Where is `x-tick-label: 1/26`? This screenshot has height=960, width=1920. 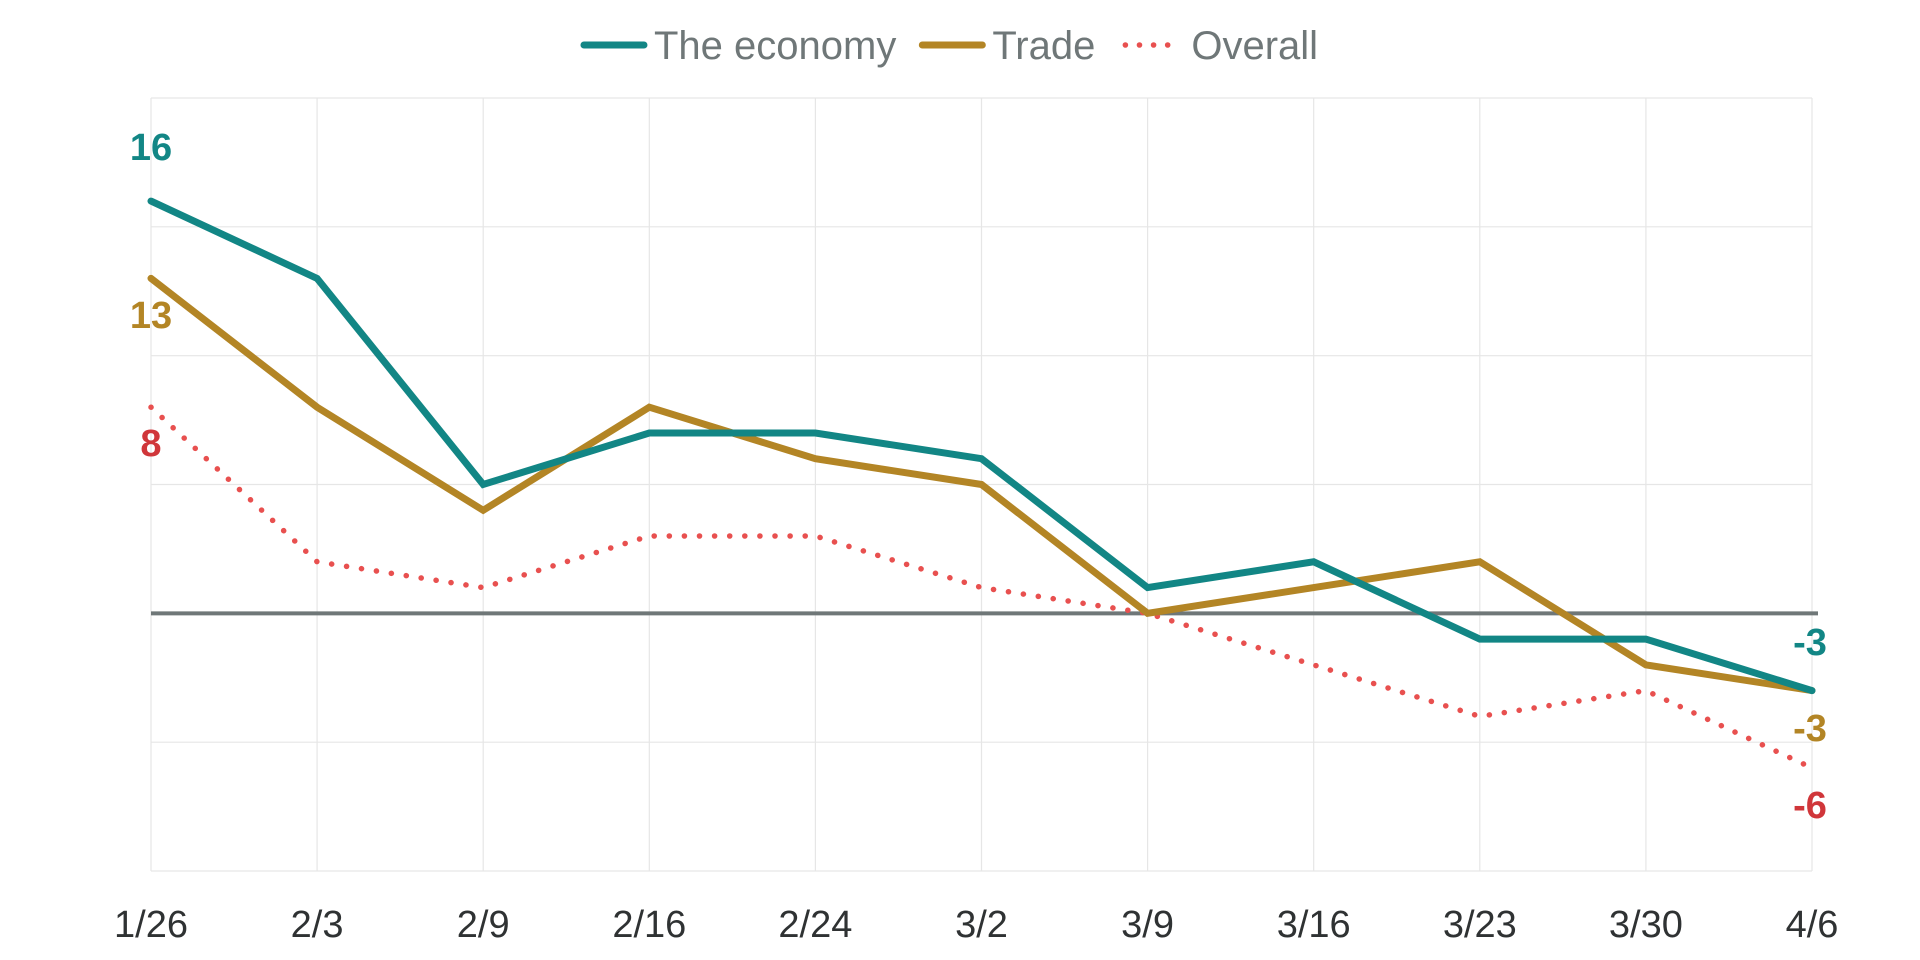
x-tick-label: 1/26 is located at coordinates (151, 925).